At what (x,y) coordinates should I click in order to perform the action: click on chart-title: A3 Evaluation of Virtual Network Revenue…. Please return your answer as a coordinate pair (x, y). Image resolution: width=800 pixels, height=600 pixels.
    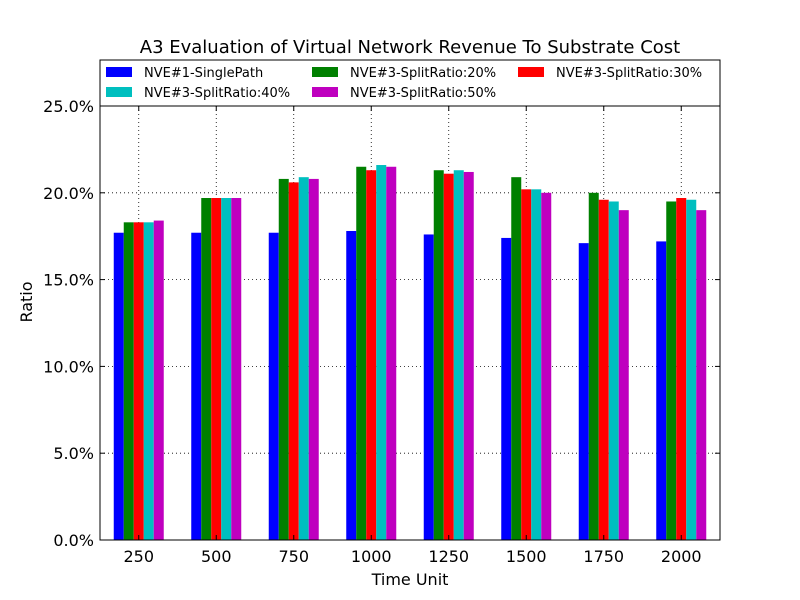
    Looking at the image, I should click on (410, 47).